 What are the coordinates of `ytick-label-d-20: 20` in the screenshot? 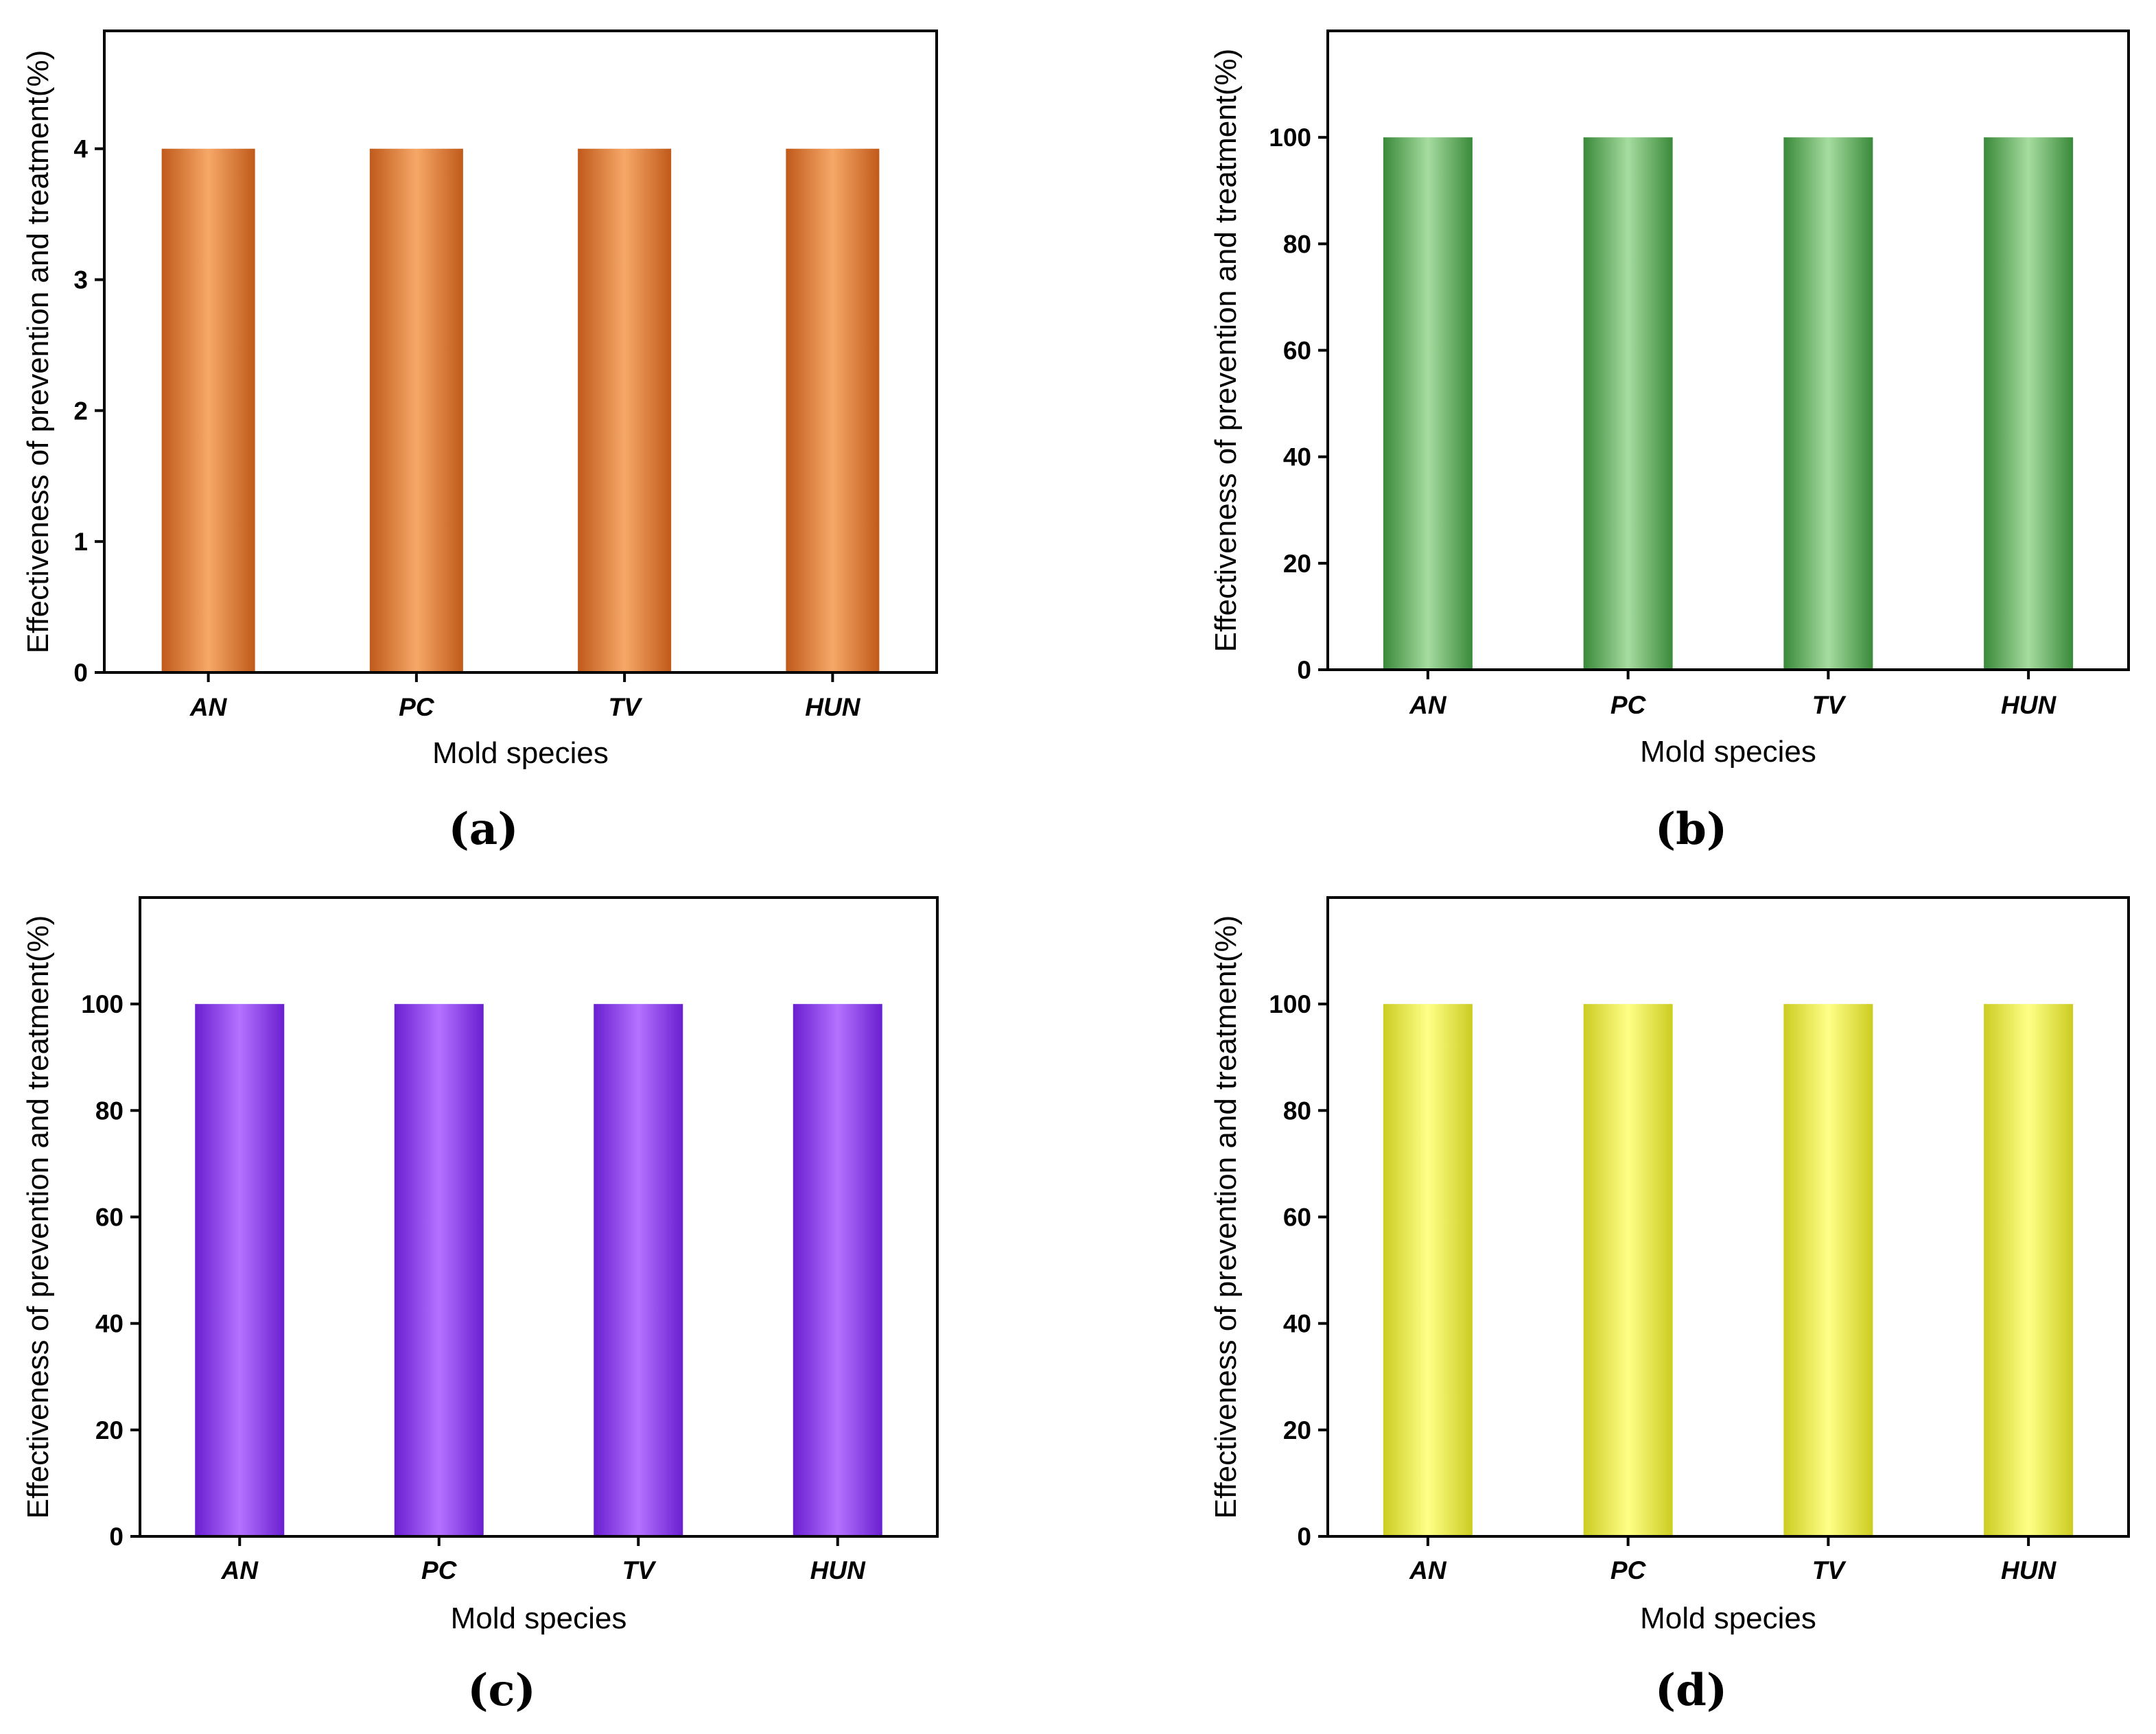 It's located at (1297, 1430).